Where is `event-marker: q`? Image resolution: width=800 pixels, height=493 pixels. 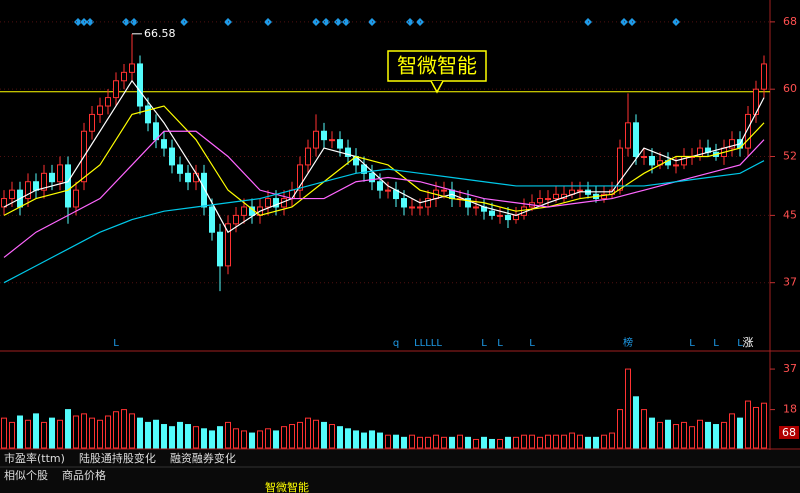
event-marker: q is located at coordinates (396, 343).